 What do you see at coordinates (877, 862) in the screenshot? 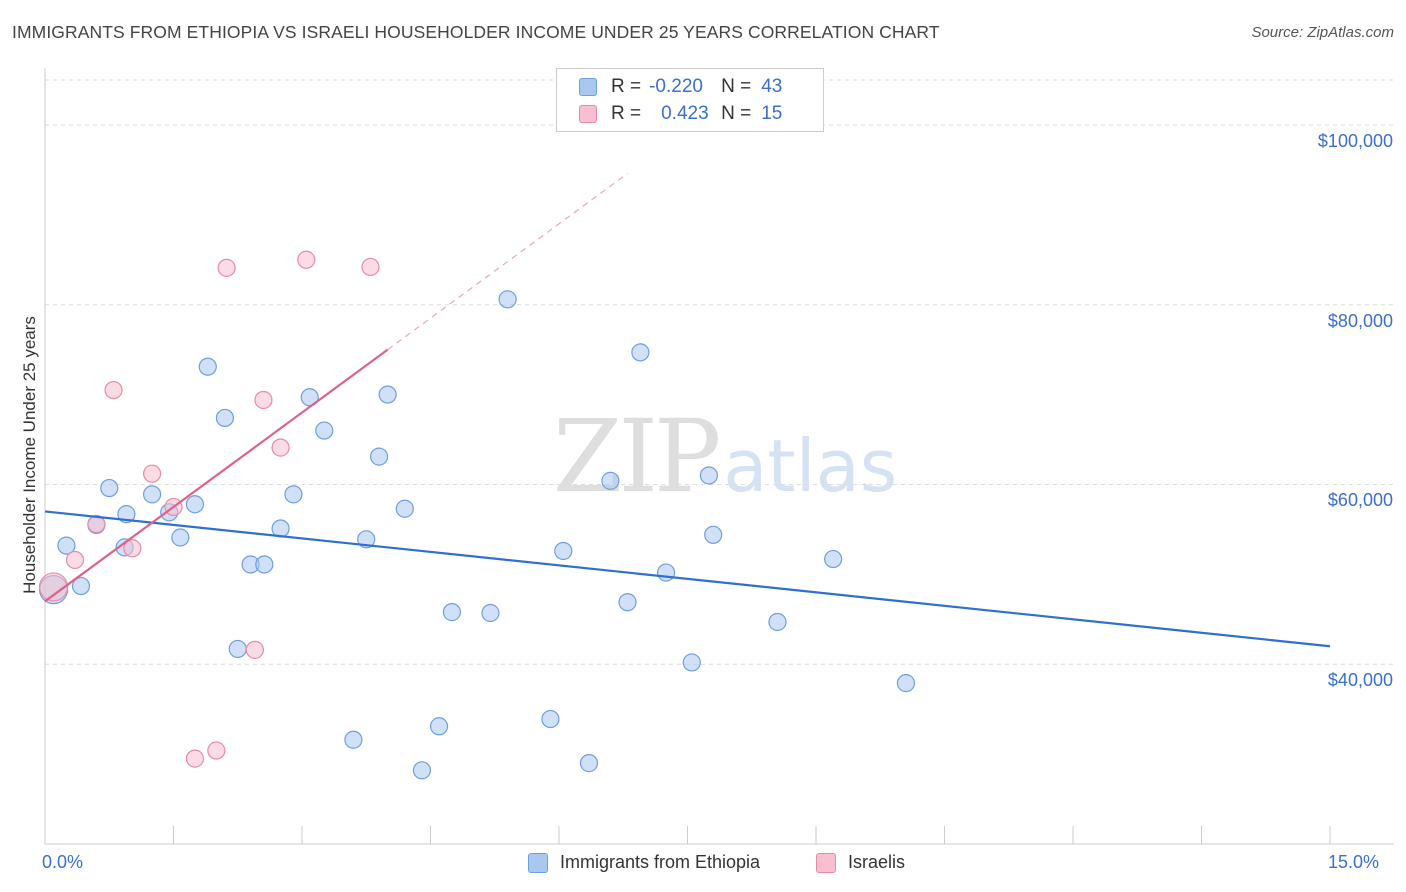
I see `series-legend-label: Israelis` at bounding box center [877, 862].